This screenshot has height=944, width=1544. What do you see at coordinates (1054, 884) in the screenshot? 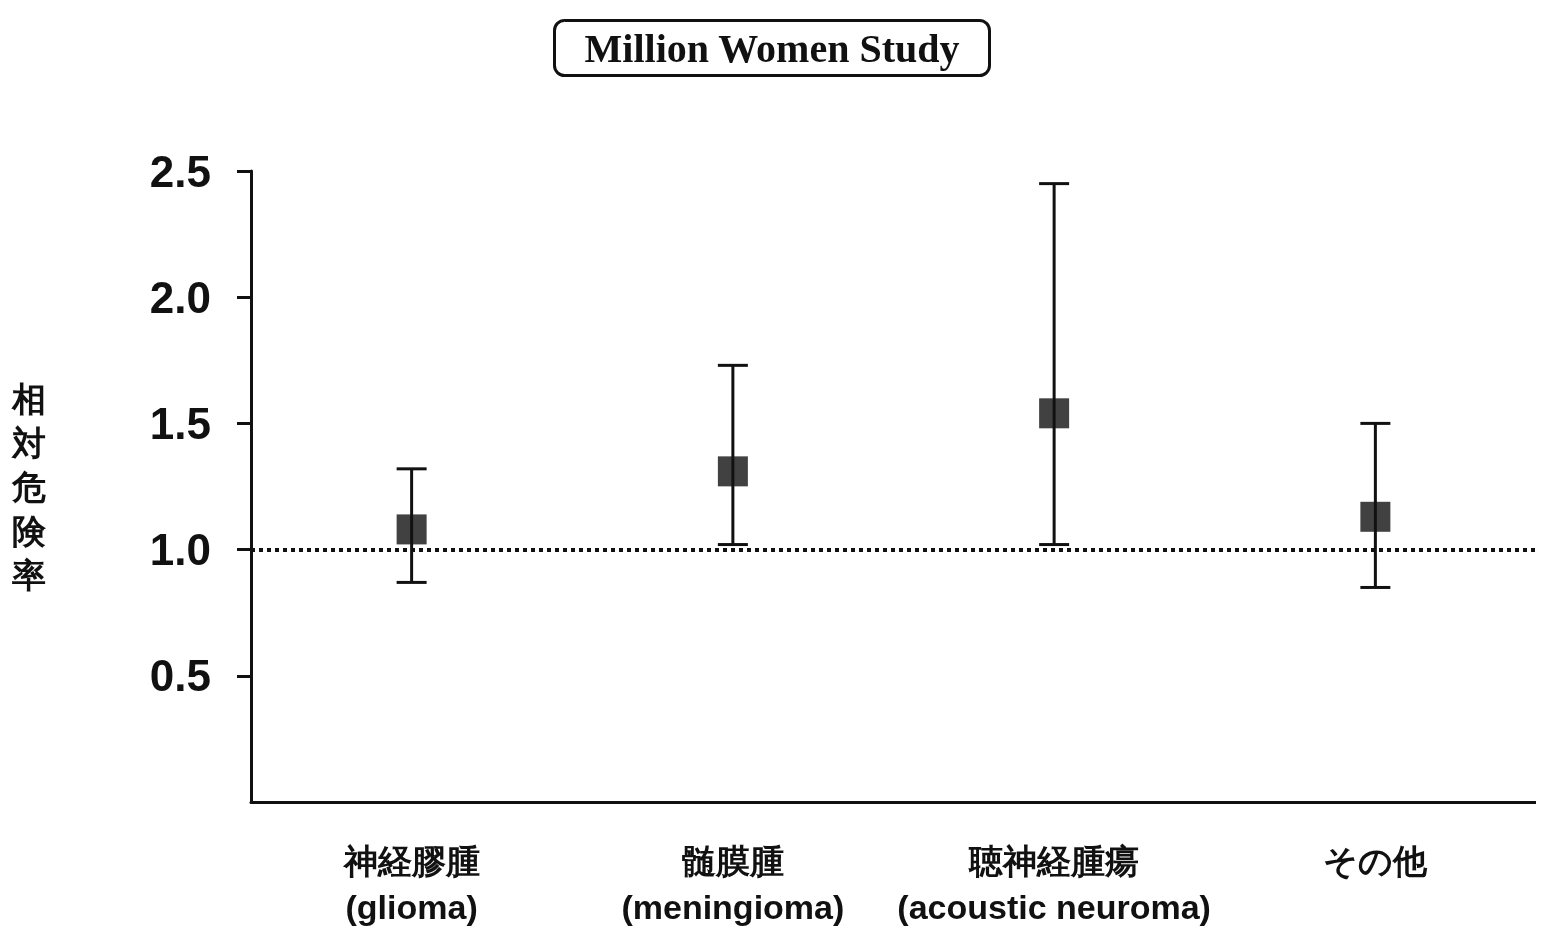
I see `x-tick-label: 聴神経腫瘍 (acoustic neuroma)` at bounding box center [1054, 884].